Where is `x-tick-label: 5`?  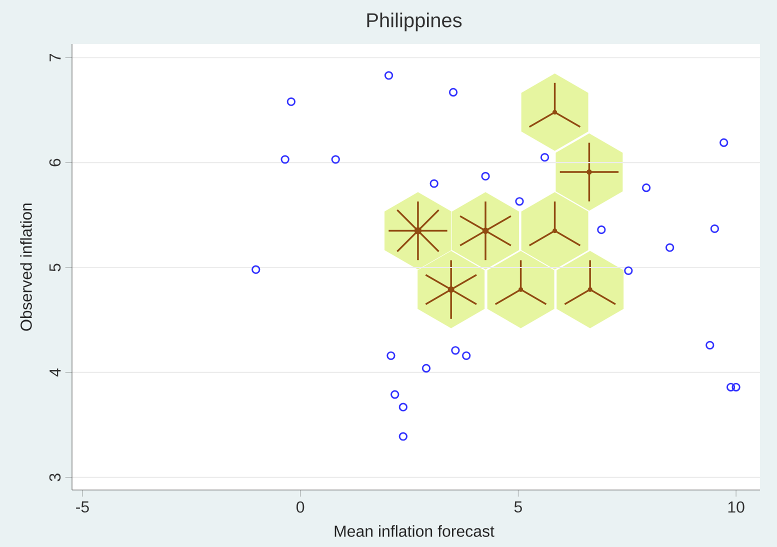 x-tick-label: 5 is located at coordinates (518, 507).